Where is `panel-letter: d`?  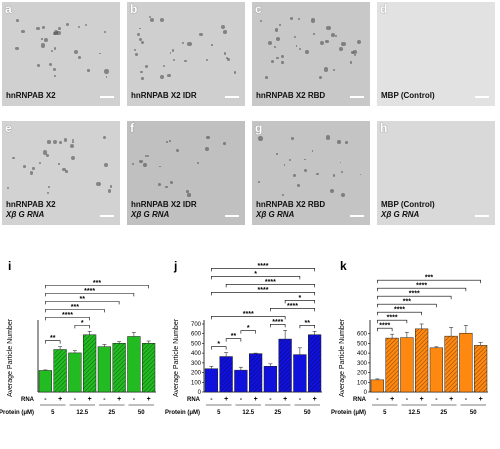 panel-letter: d is located at coordinates (384, 9).